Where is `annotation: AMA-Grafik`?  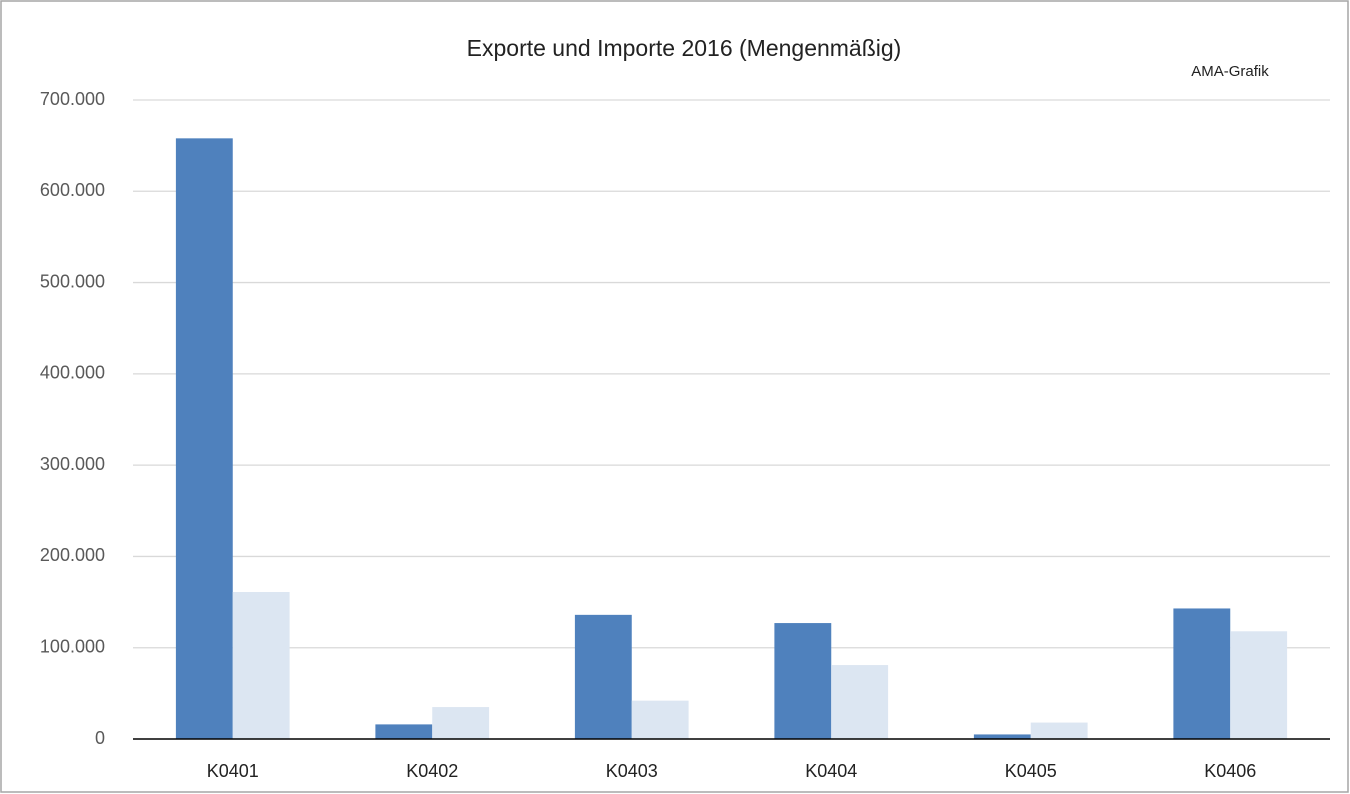
annotation: AMA-Grafik is located at coordinates (1230, 71).